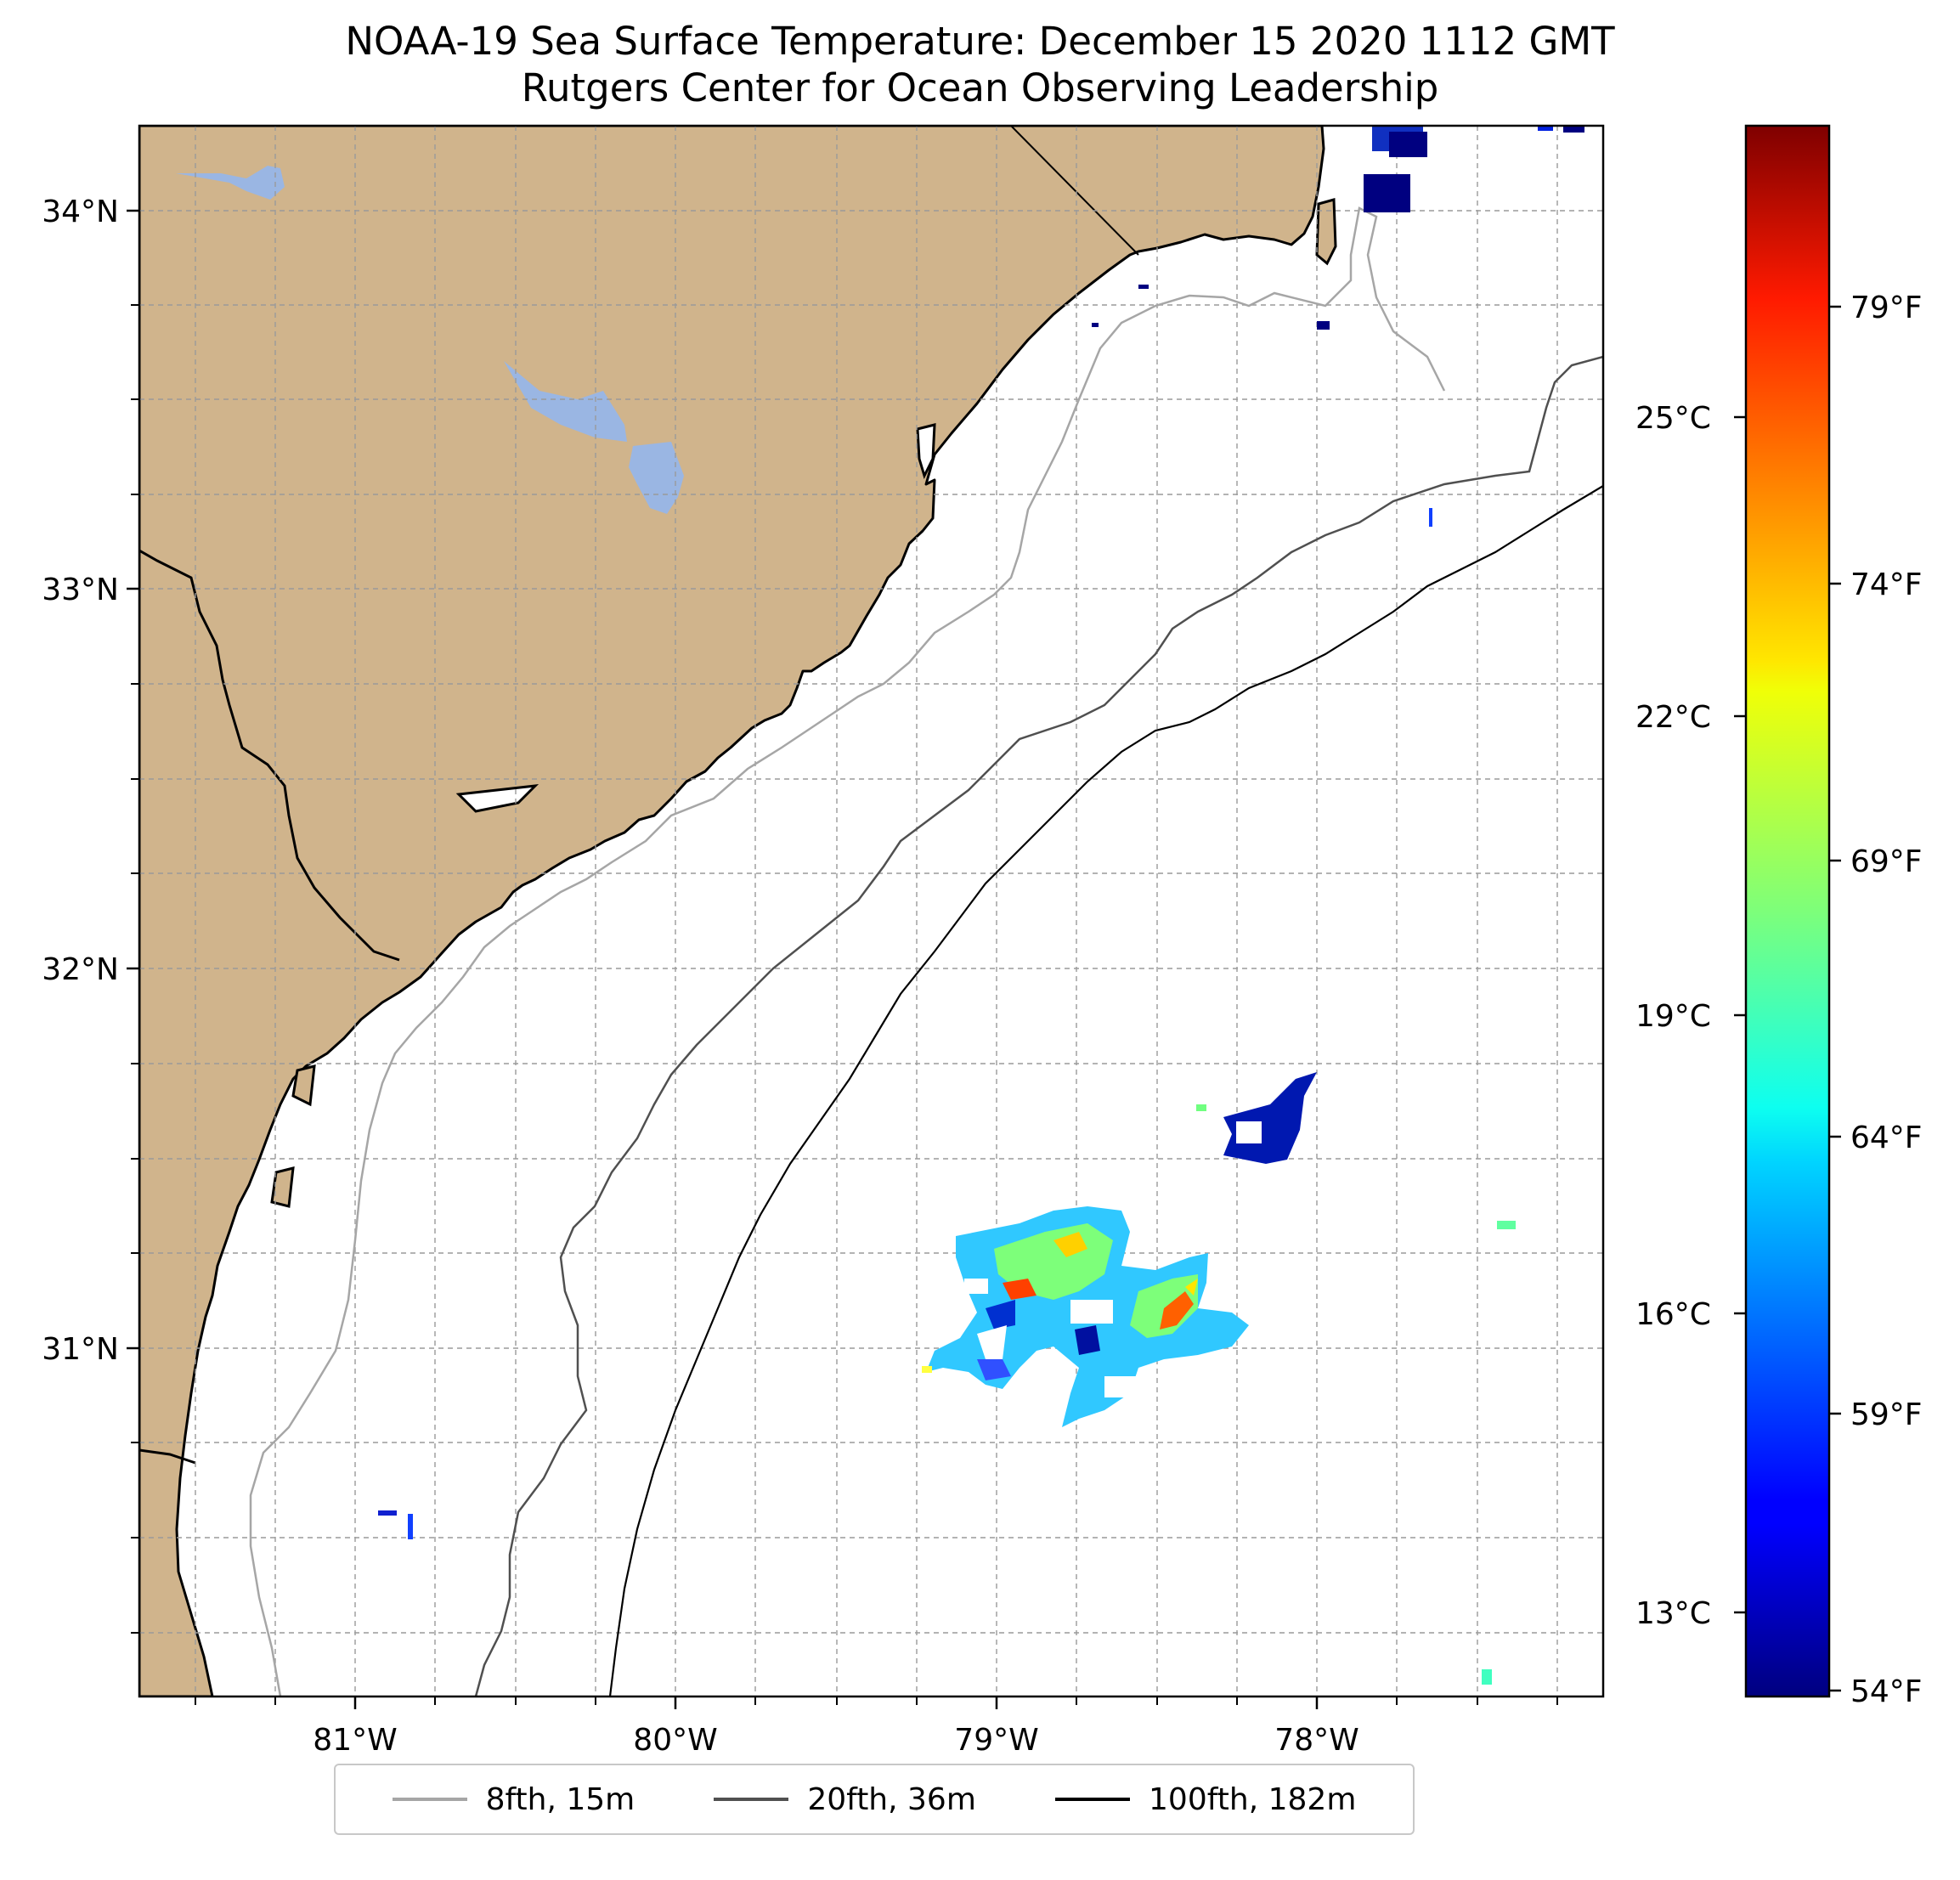 This screenshot has height=1880, width=1960. What do you see at coordinates (80, 1349) in the screenshot?
I see `lat-tick-label: 31°N` at bounding box center [80, 1349].